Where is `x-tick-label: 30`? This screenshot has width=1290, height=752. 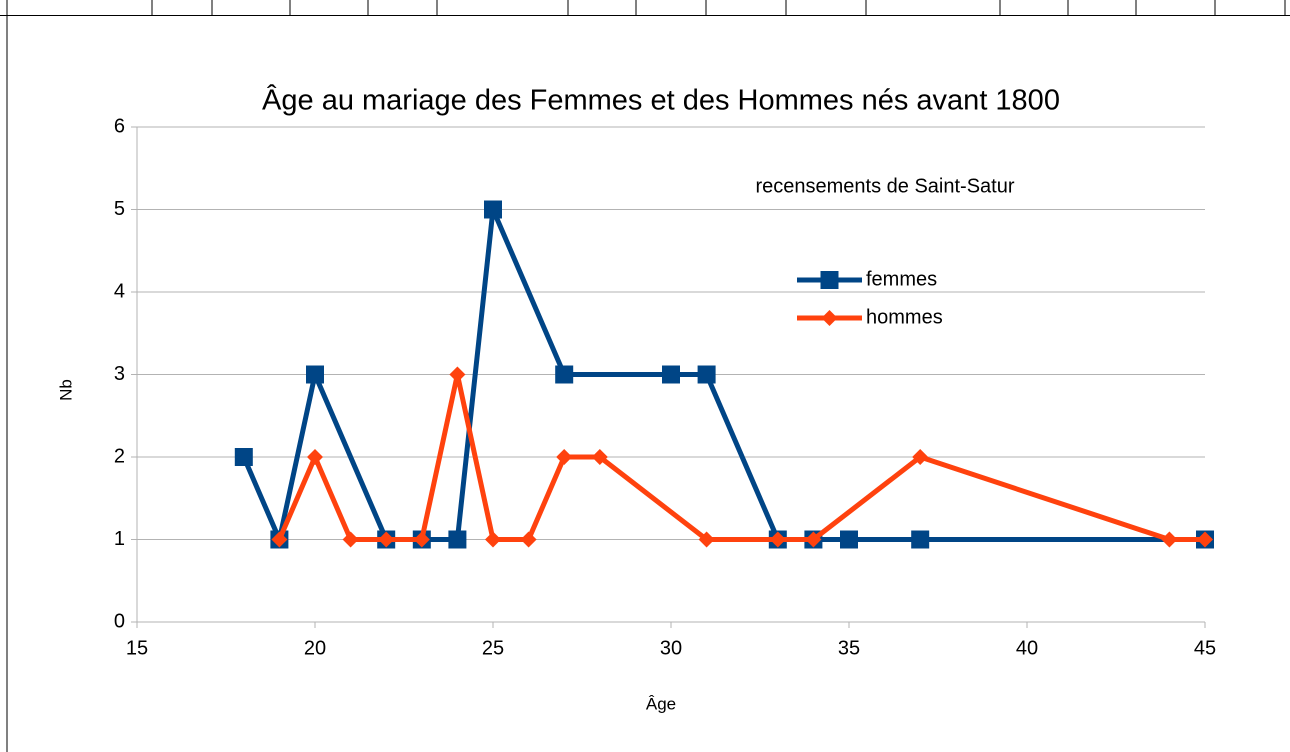 x-tick-label: 30 is located at coordinates (671, 648).